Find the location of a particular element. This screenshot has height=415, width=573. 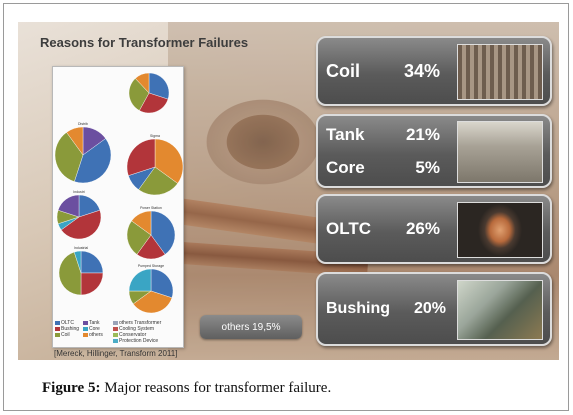

coil-photo-icon is located at coordinates (500, 72).